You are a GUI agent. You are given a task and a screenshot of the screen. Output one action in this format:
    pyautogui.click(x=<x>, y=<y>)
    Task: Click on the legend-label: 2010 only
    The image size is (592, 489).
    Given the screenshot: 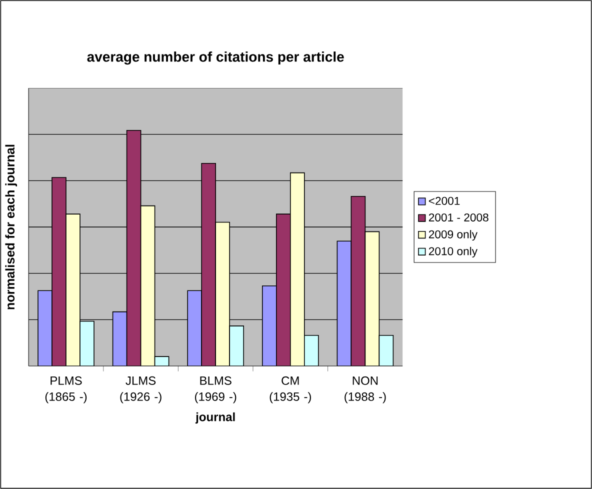 What is the action you would take?
    pyautogui.click(x=453, y=252)
    